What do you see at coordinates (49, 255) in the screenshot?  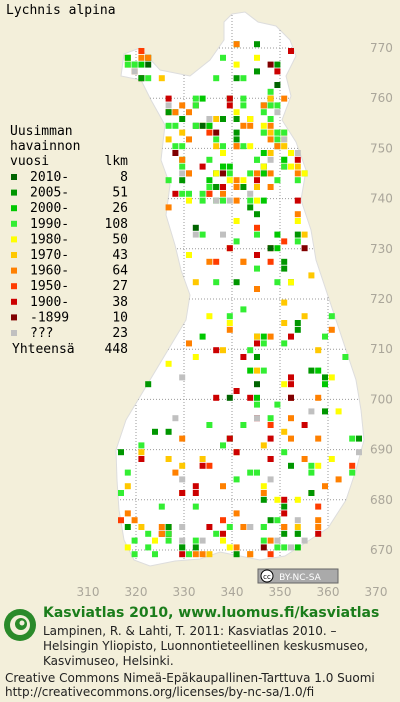 I see `legend-label: 1970-` at bounding box center [49, 255].